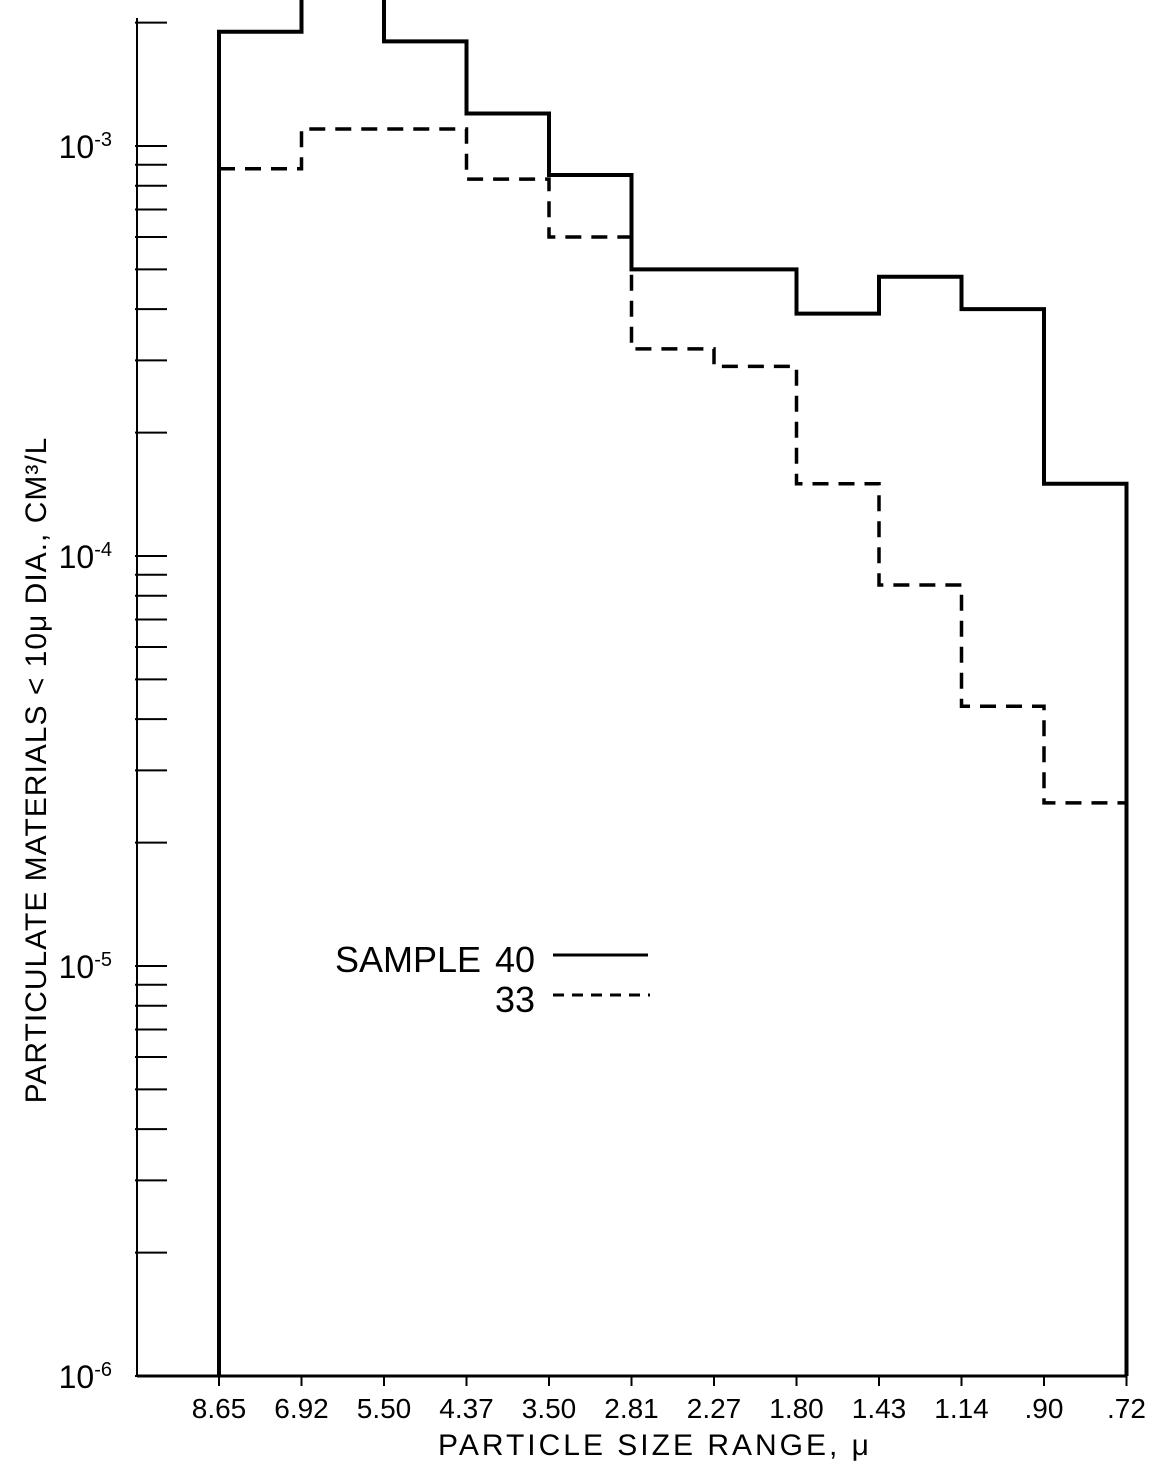 Image resolution: width=1160 pixels, height=1467 pixels. What do you see at coordinates (301, 1408) in the screenshot?
I see `x-tick-label: 6.92` at bounding box center [301, 1408].